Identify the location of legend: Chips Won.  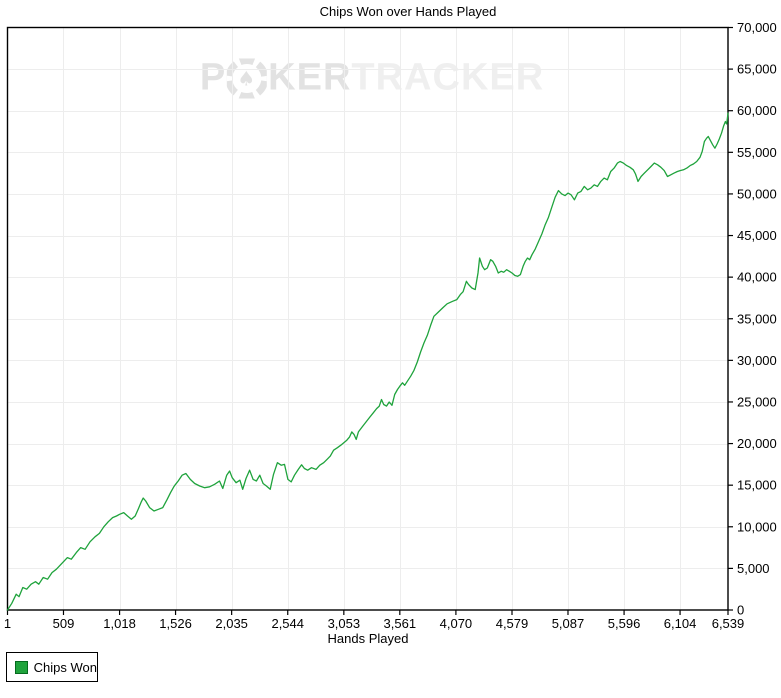
(52, 667).